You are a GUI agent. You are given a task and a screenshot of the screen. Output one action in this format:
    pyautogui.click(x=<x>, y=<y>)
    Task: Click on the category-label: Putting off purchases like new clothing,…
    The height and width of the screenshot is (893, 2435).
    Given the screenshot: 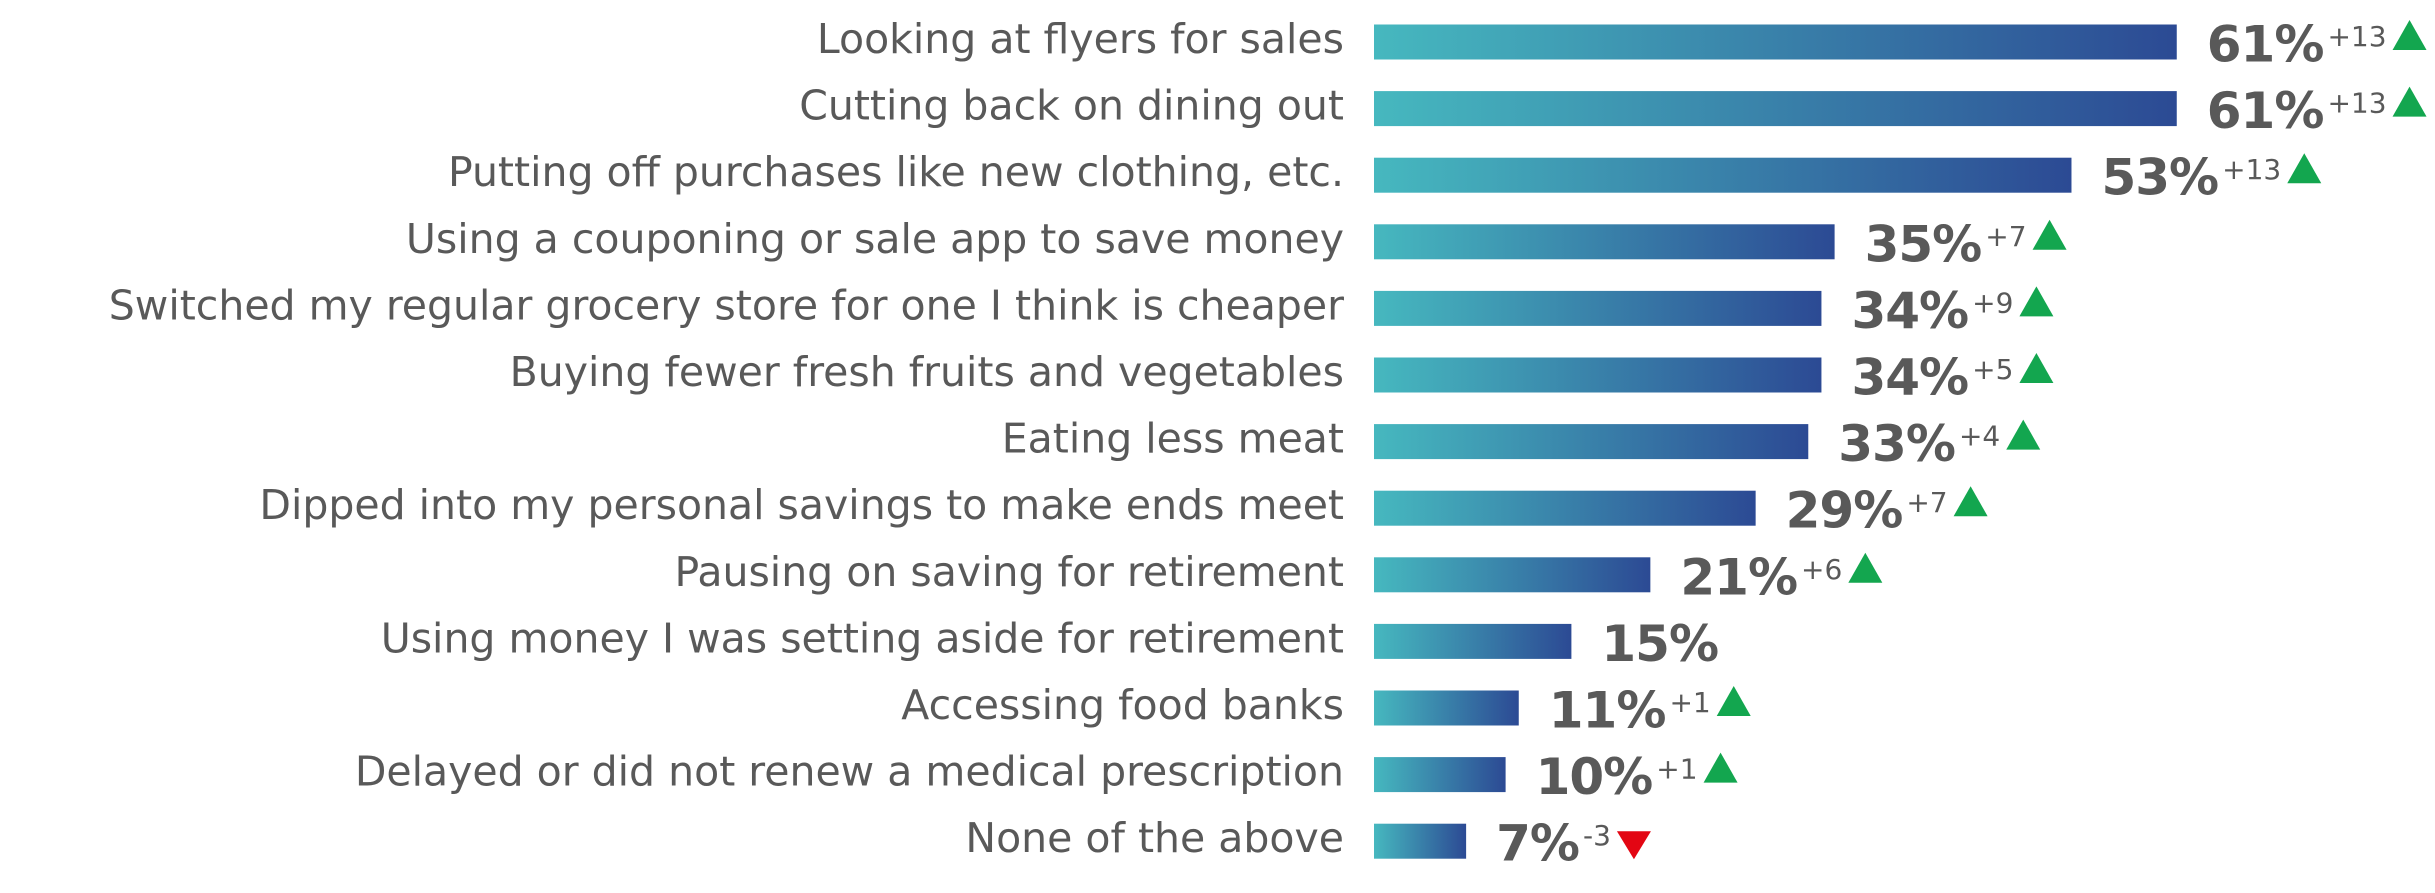 What is the action you would take?
    pyautogui.click(x=896, y=172)
    